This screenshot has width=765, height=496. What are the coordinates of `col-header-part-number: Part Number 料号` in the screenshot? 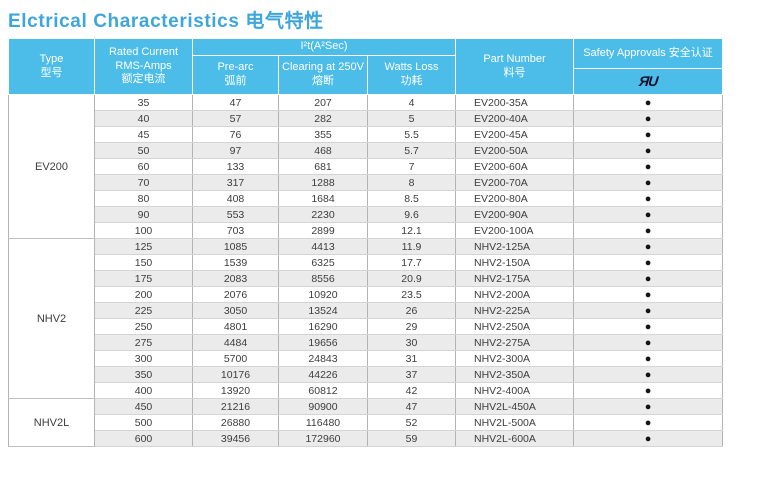 It's located at (515, 66).